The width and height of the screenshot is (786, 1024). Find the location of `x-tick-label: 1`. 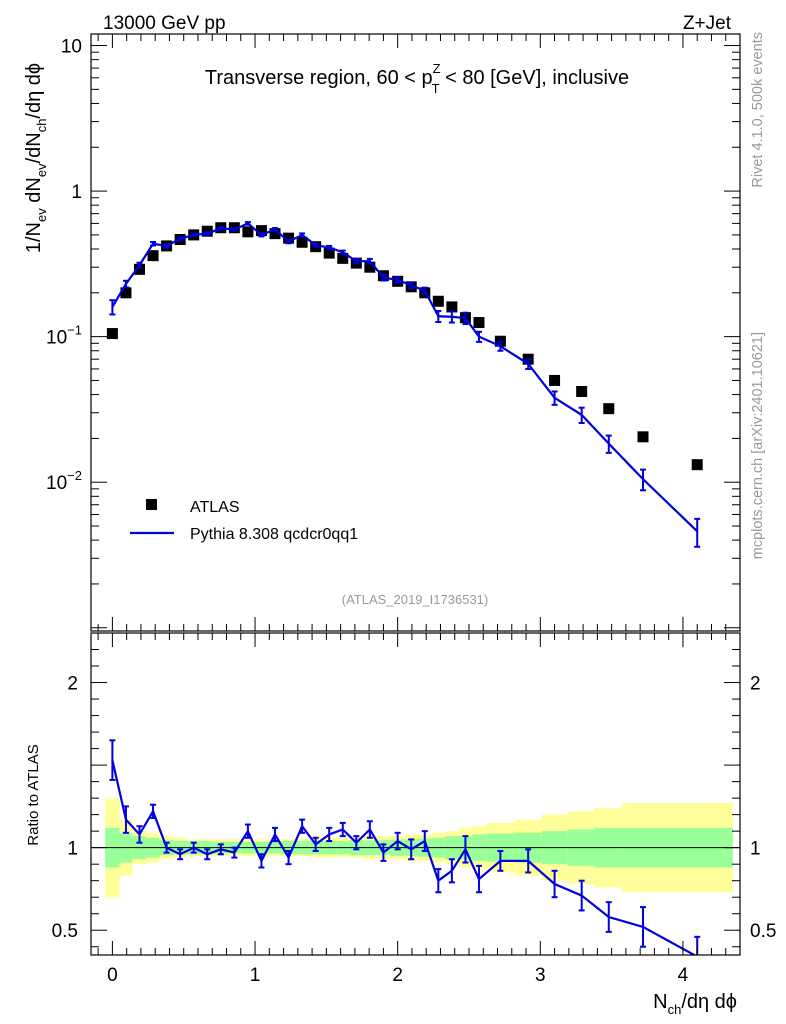

x-tick-label: 1 is located at coordinates (255, 975).